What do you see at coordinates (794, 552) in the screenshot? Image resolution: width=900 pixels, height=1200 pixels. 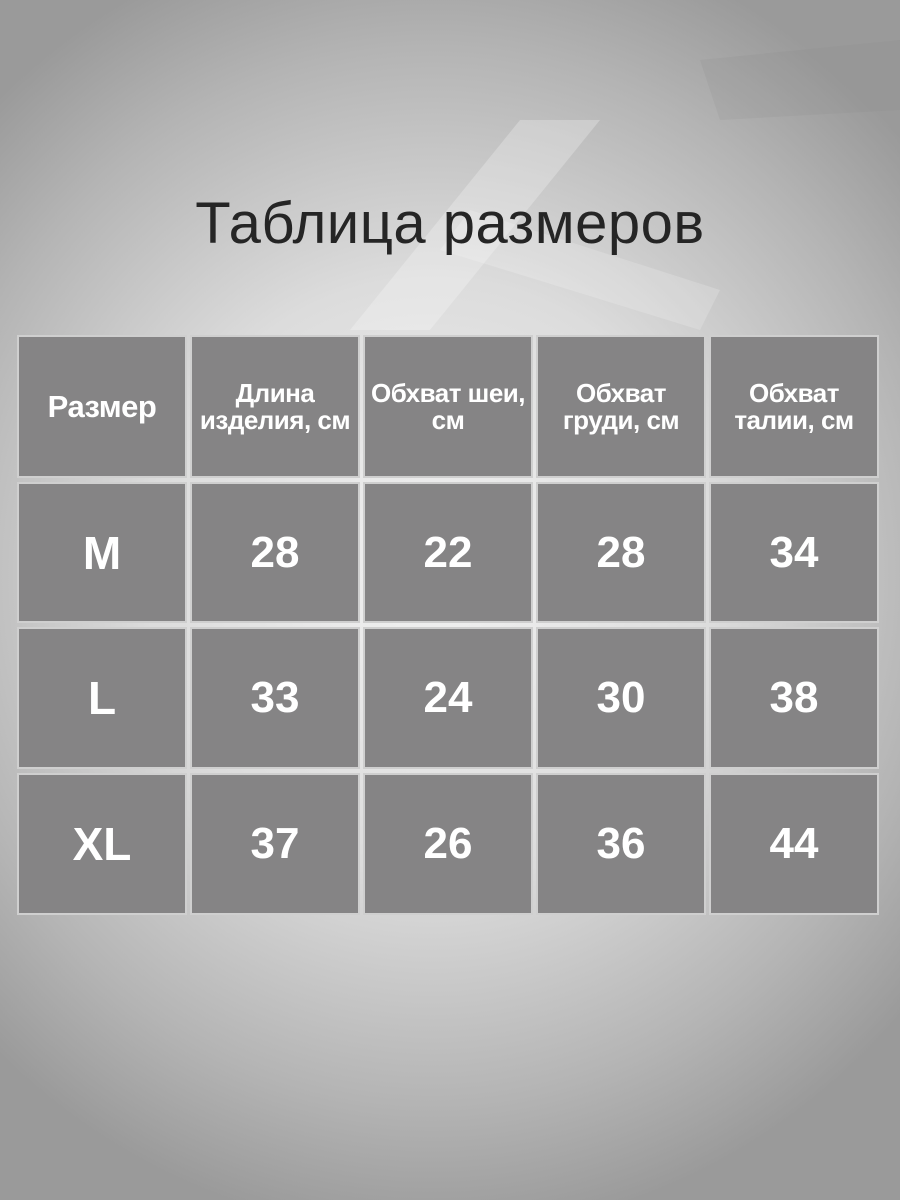 I see `measurement-cell: 34` at bounding box center [794, 552].